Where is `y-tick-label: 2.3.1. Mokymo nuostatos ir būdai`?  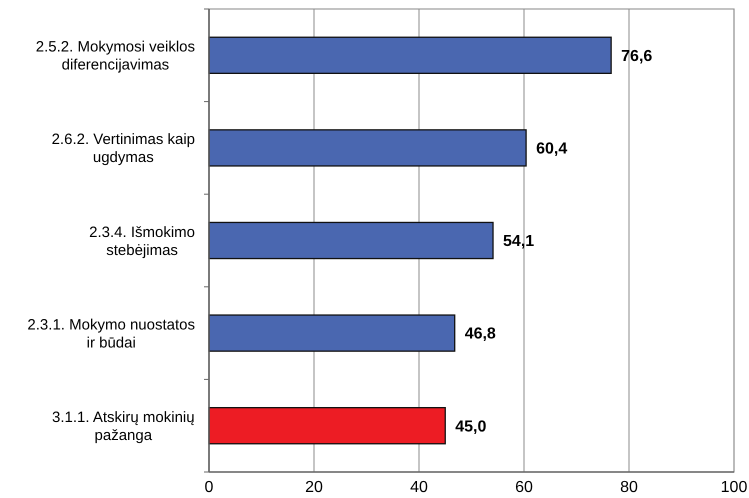
y-tick-label: 2.3.1. Mokymo nuostatos ir būdai is located at coordinates (111, 334).